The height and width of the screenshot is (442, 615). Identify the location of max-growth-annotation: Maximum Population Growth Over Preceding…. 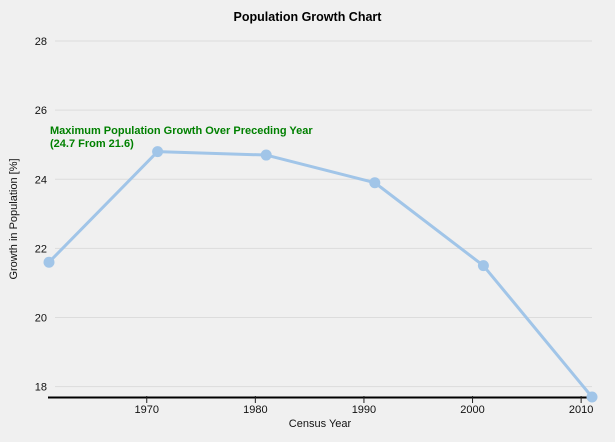
(181, 138).